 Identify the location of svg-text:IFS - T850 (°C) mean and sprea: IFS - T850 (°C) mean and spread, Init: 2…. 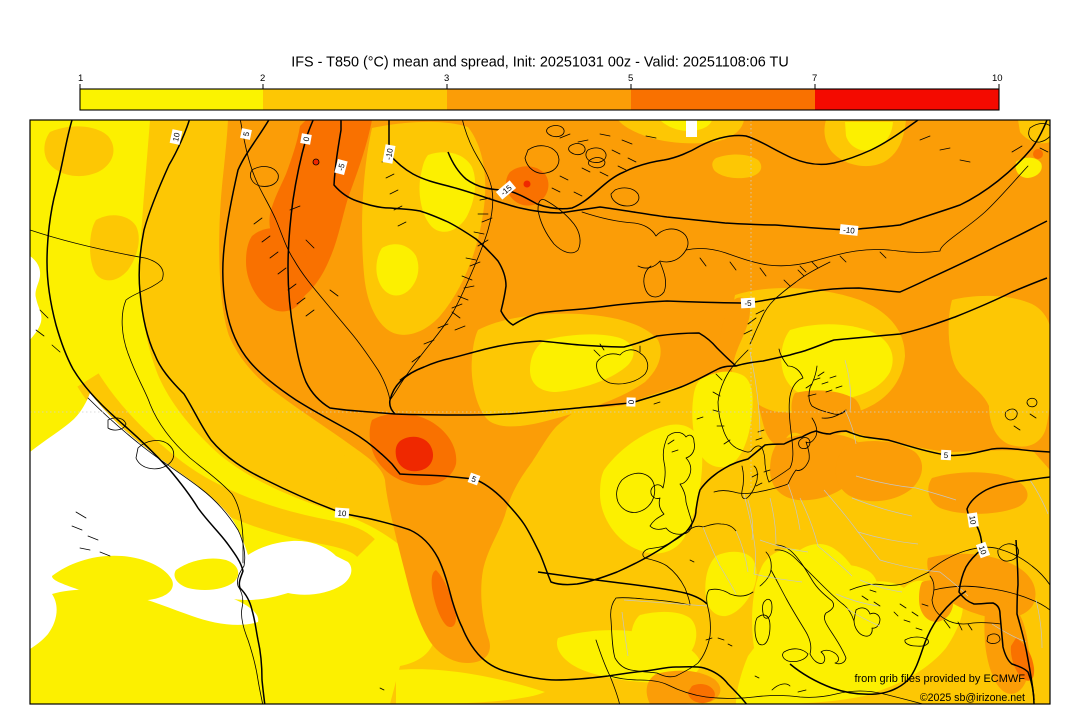
(539, 63).